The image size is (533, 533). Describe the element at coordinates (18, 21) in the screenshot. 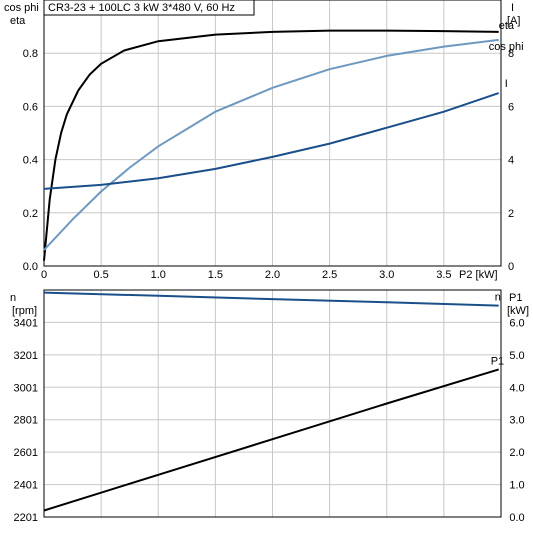

I see `top-left-axis-label-line2: eta` at that location.